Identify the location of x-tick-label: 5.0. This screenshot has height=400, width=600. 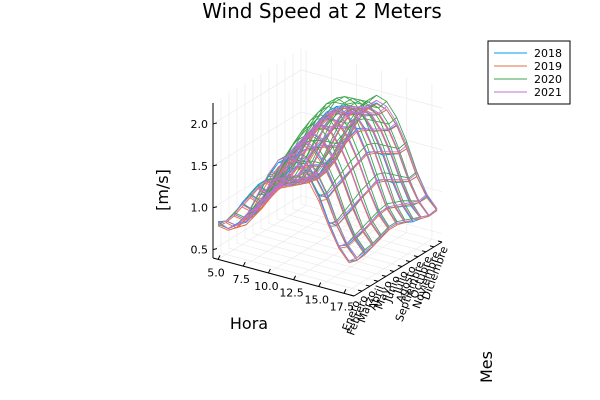
(216, 272).